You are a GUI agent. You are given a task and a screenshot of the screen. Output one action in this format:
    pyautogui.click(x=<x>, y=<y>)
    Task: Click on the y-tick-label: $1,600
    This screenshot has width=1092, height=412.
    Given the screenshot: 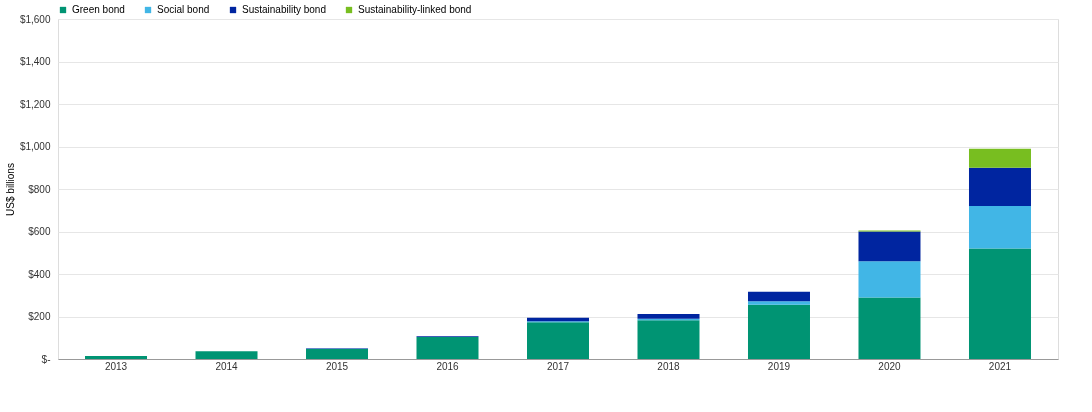 What is the action you would take?
    pyautogui.click(x=35, y=19)
    